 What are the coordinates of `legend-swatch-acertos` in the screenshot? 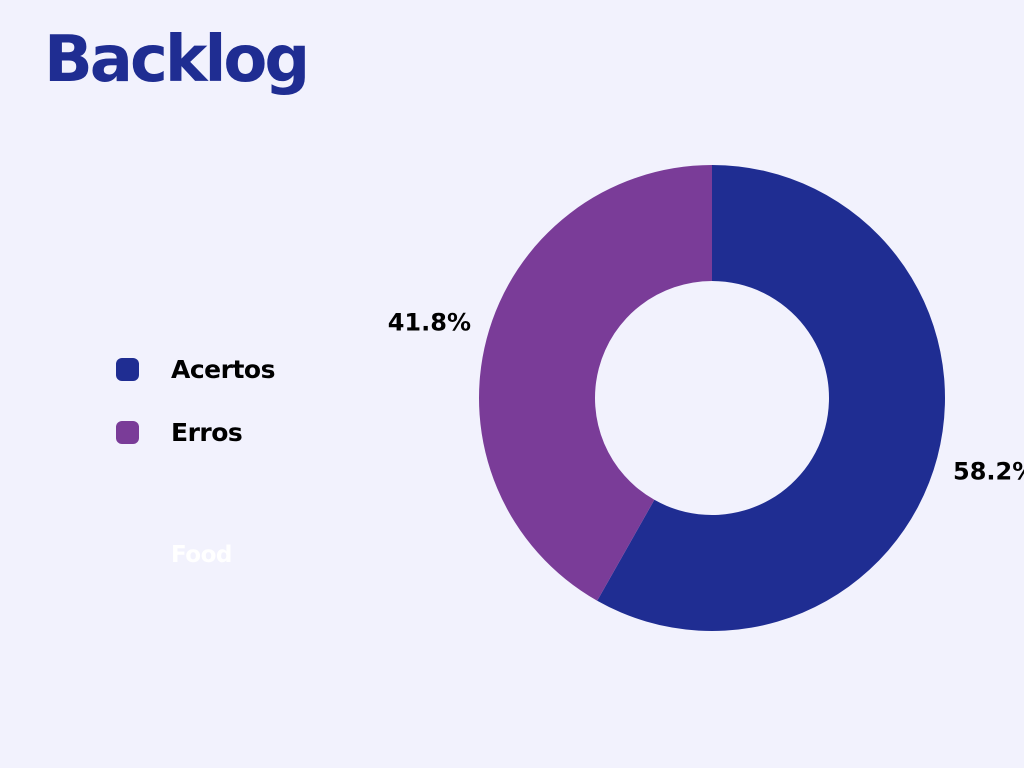 It's located at (127, 369).